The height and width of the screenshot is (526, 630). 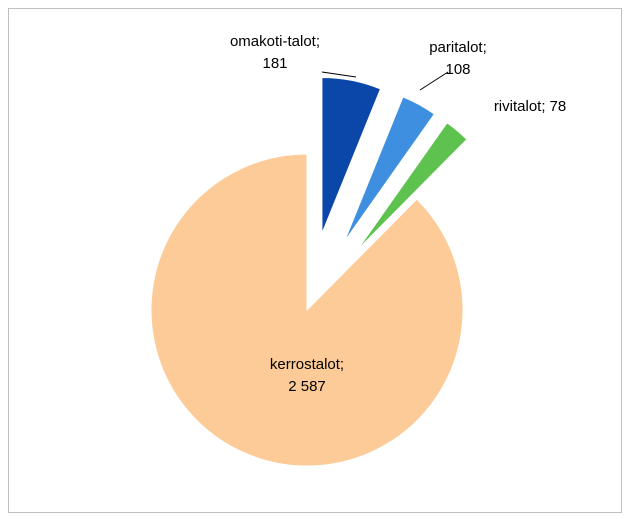 I want to click on label-value: 78, so click(x=558, y=106).